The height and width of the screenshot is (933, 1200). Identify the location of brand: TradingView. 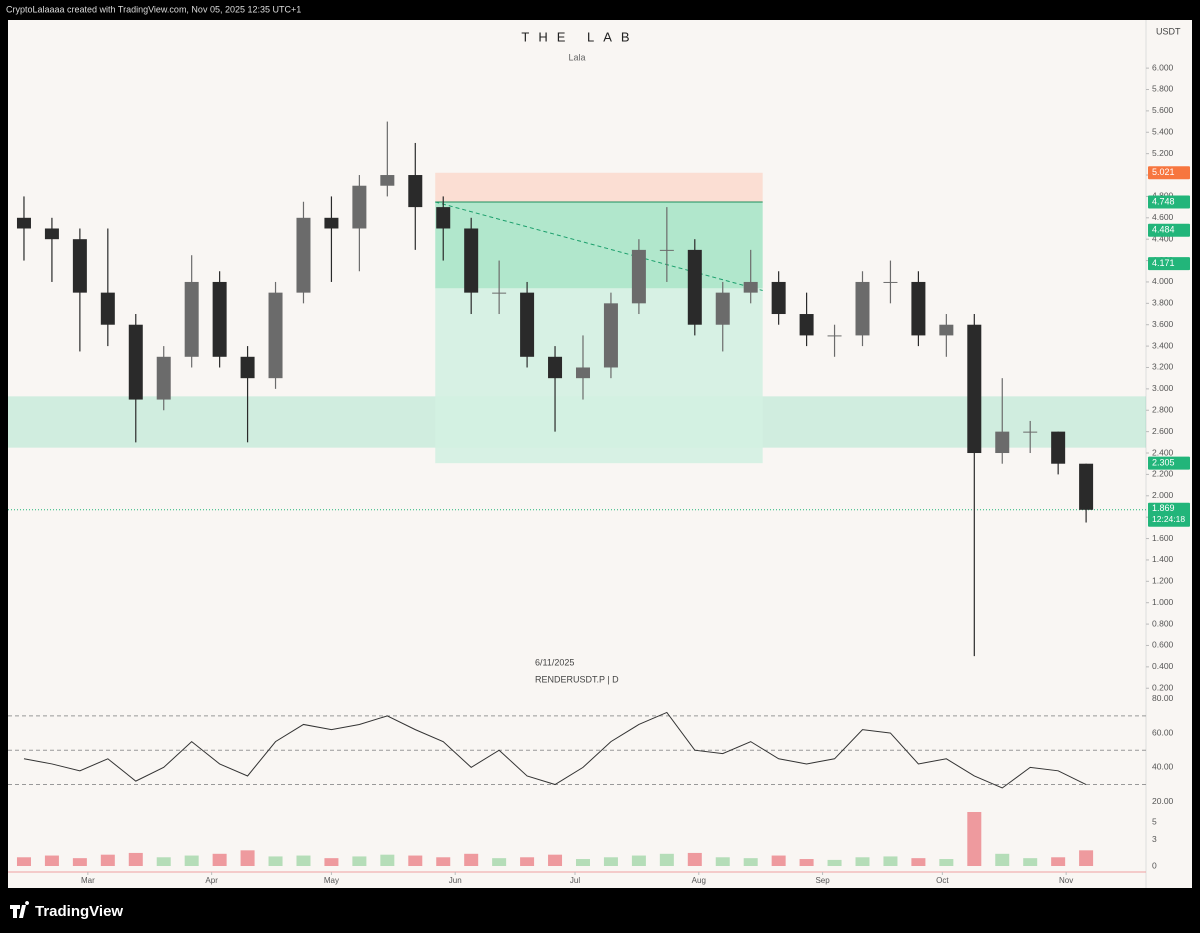
(79, 911).